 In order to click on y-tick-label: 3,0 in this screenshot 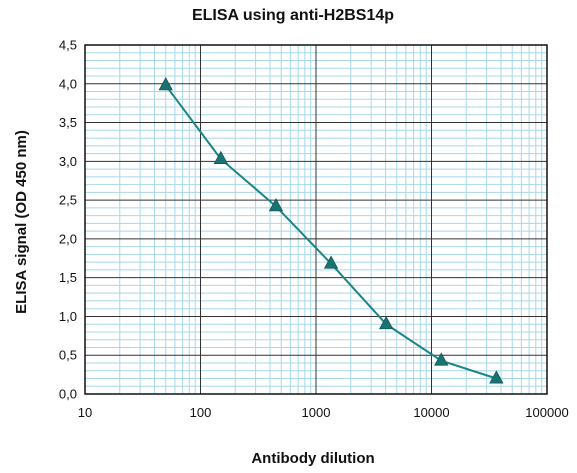, I will do `click(68, 161)`.